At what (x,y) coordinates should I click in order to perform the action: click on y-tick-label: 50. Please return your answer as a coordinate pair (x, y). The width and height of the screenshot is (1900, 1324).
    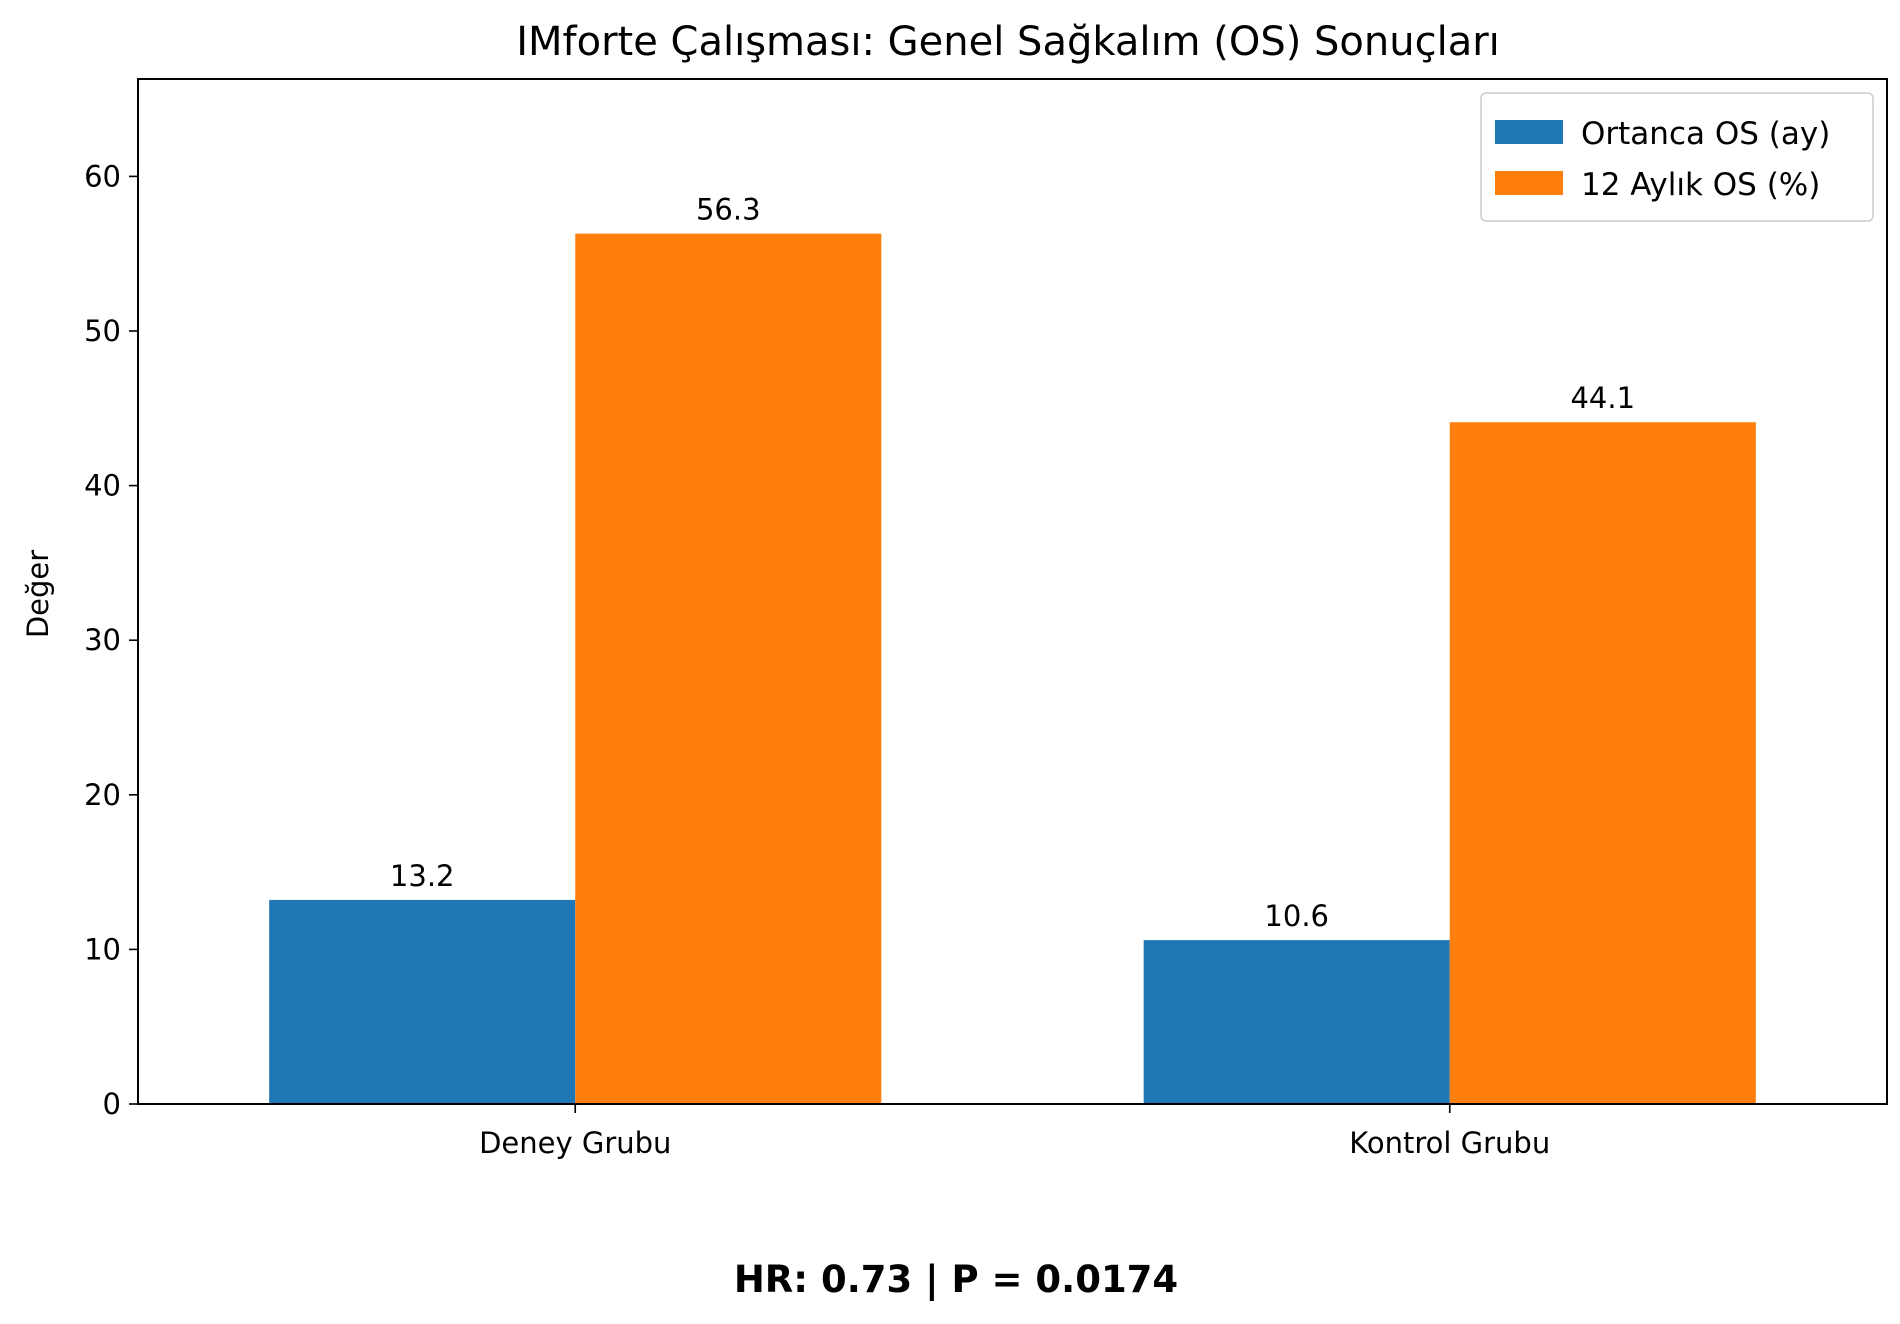
    Looking at the image, I should click on (102, 331).